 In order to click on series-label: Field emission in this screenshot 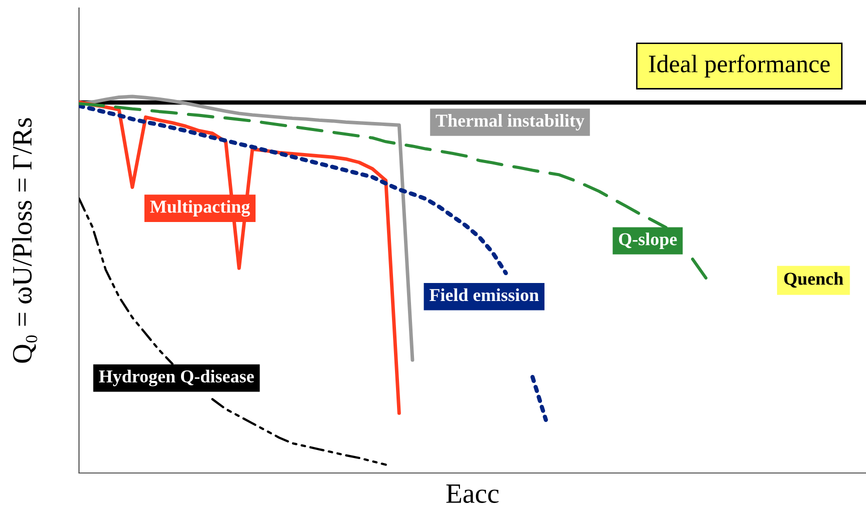, I will do `click(484, 295)`.